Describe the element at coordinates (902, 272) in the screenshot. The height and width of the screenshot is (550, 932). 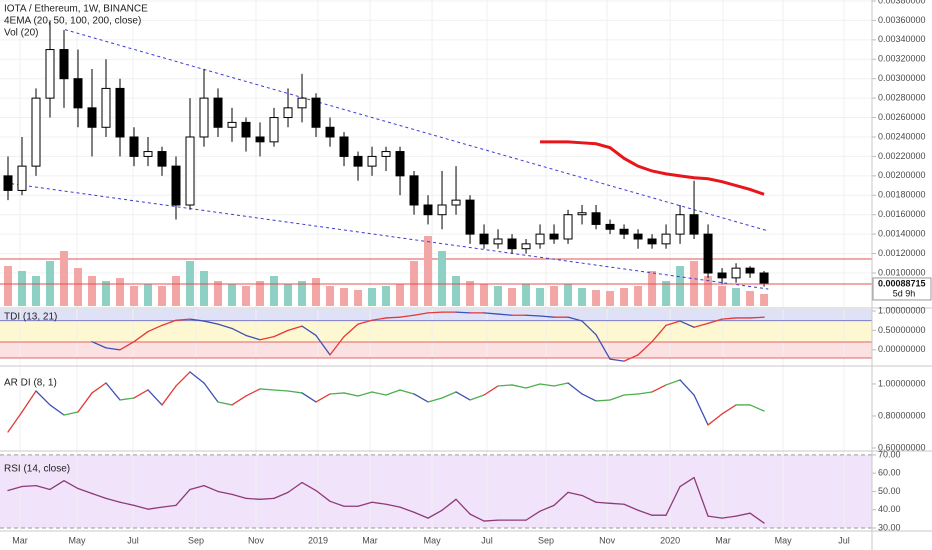
I see `y-tick-label: 0.00100000` at that location.